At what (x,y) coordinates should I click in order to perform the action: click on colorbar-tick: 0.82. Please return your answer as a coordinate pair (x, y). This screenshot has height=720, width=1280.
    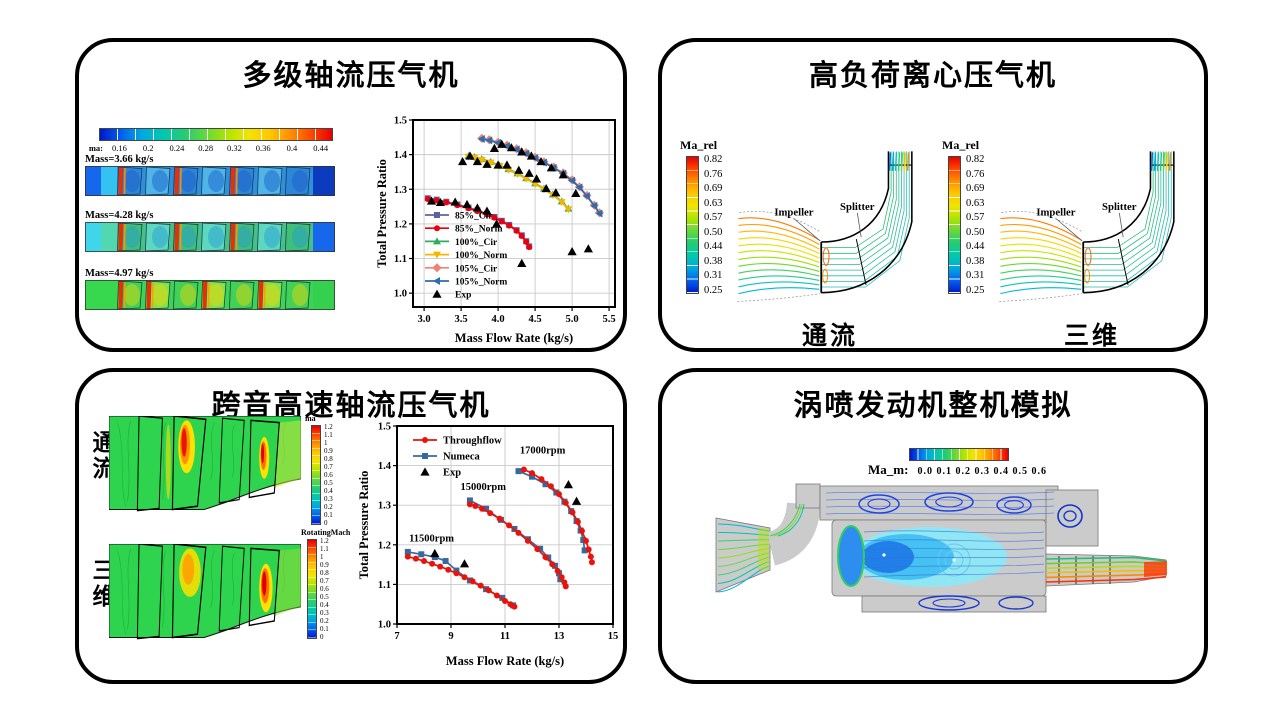
    Looking at the image, I should click on (975, 159).